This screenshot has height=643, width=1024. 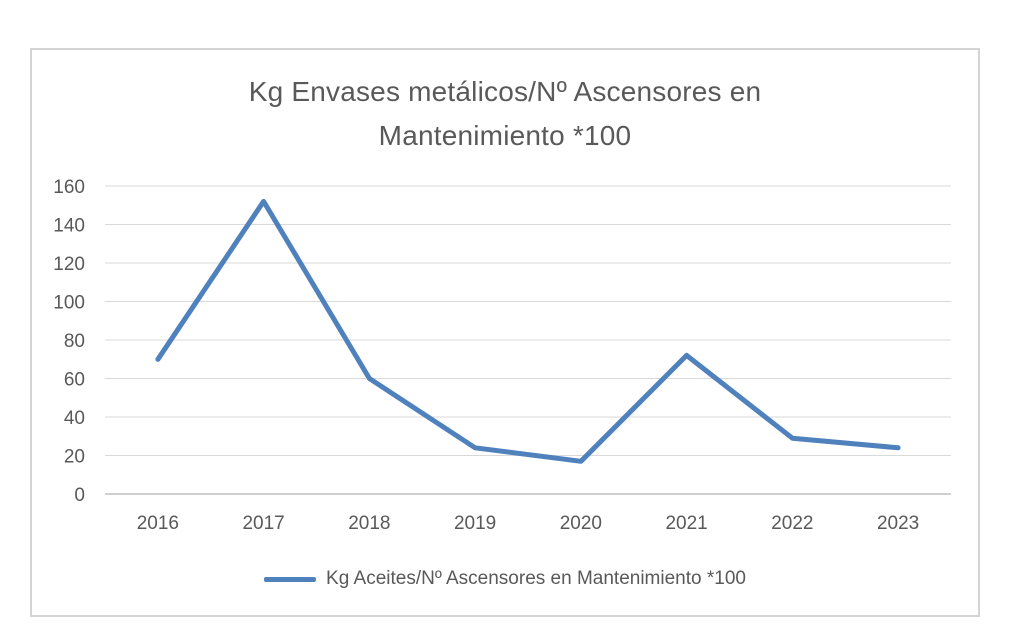 What do you see at coordinates (686, 523) in the screenshot?
I see `x-axis-tick-label: 2021` at bounding box center [686, 523].